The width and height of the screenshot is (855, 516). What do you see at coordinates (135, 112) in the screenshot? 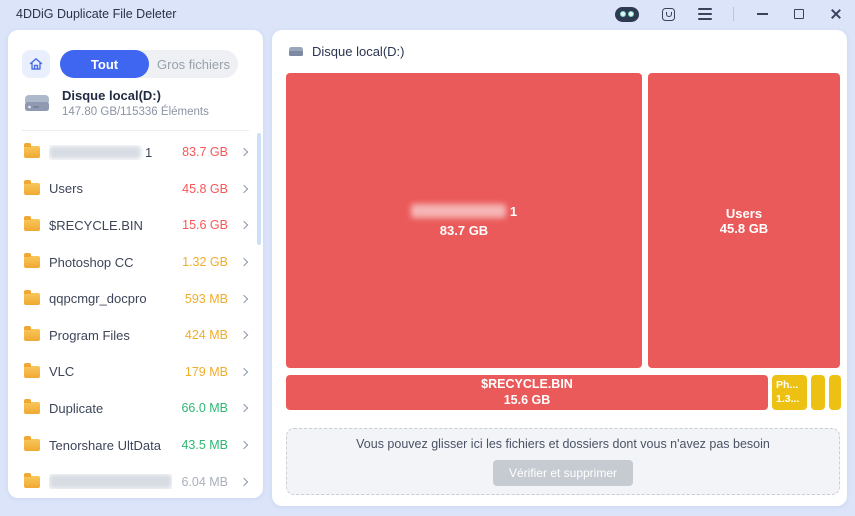
I see `disk-summary: 147.80 GB/115336 Éléments` at bounding box center [135, 112].